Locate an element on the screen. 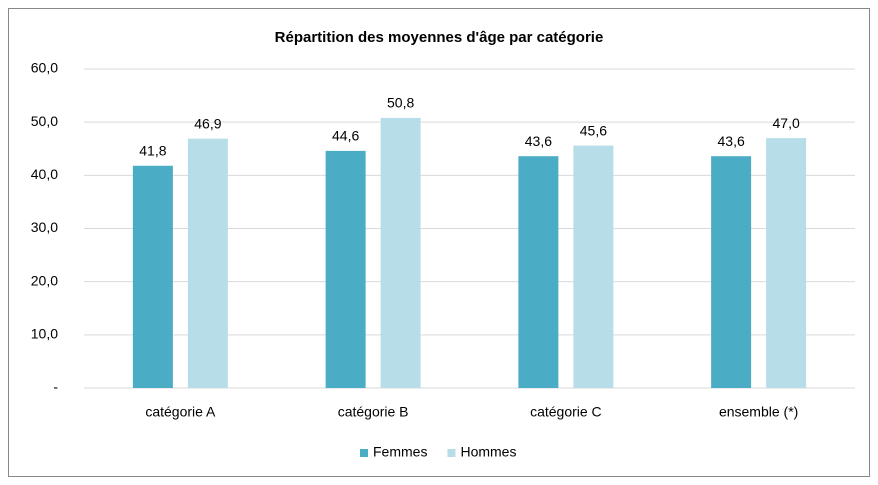 The width and height of the screenshot is (878, 485). y-tick-label: 20,0 is located at coordinates (44, 280).